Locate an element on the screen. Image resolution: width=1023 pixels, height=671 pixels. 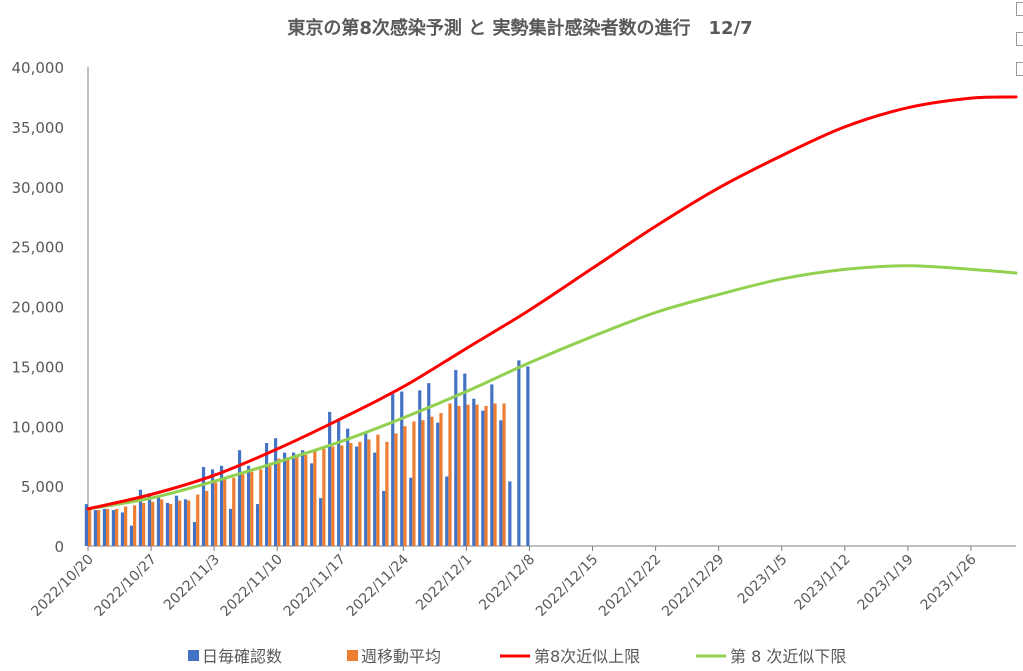
y-tick-label: 40,000 is located at coordinates (38, 68).